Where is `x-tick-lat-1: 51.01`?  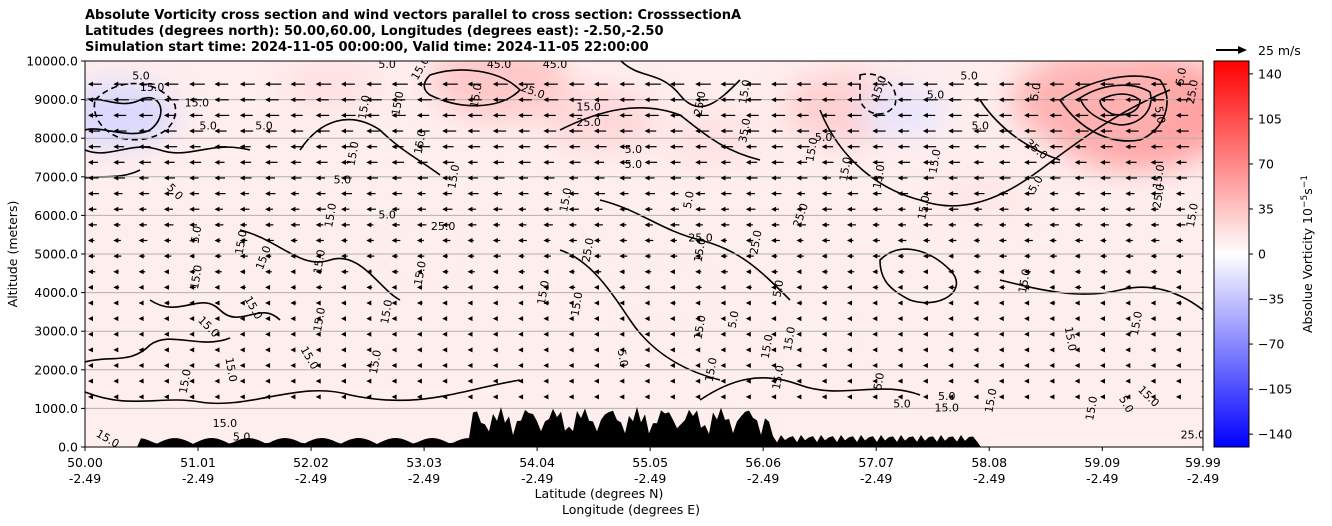
x-tick-lat-1: 51.01 is located at coordinates (198, 462).